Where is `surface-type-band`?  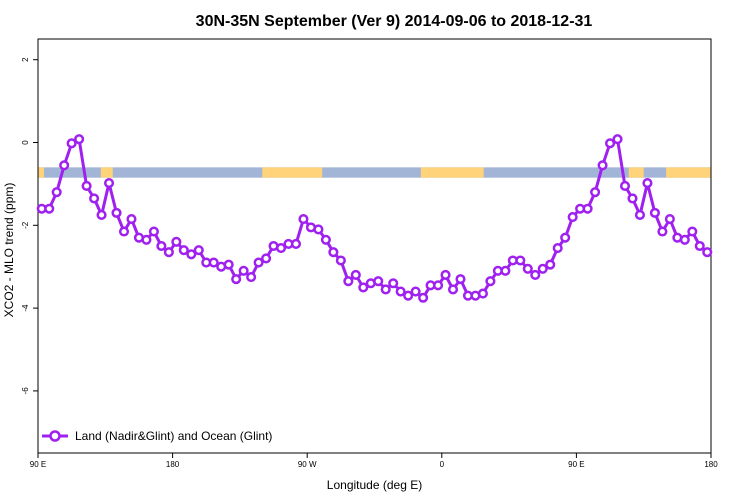 surface-type-band is located at coordinates (374, 172).